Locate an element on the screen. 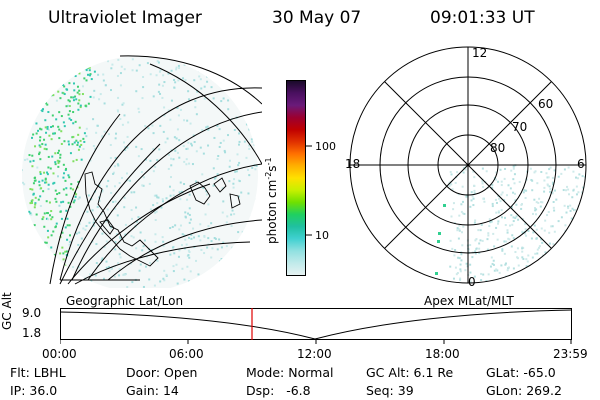  altitude-plot is located at coordinates (316, 326).